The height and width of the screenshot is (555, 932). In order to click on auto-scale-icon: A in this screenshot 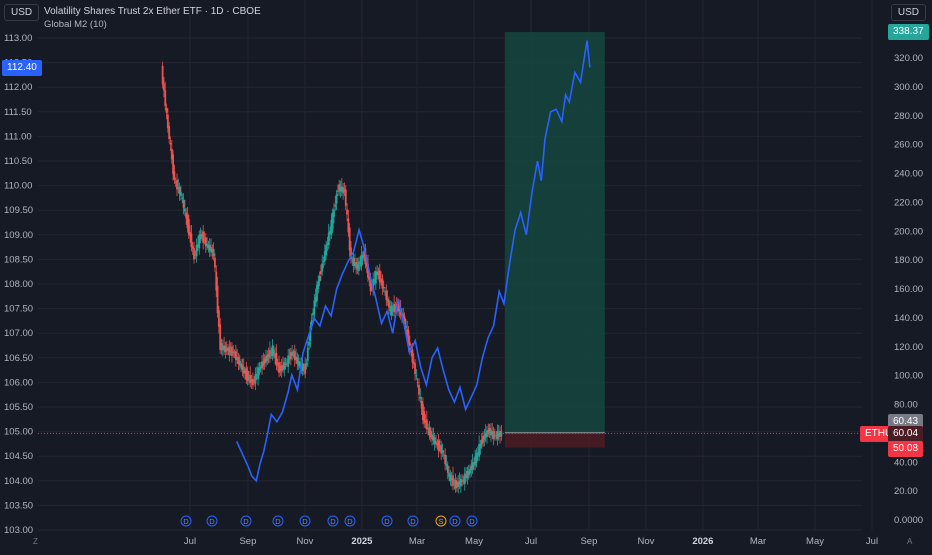, I will do `click(910, 541)`.